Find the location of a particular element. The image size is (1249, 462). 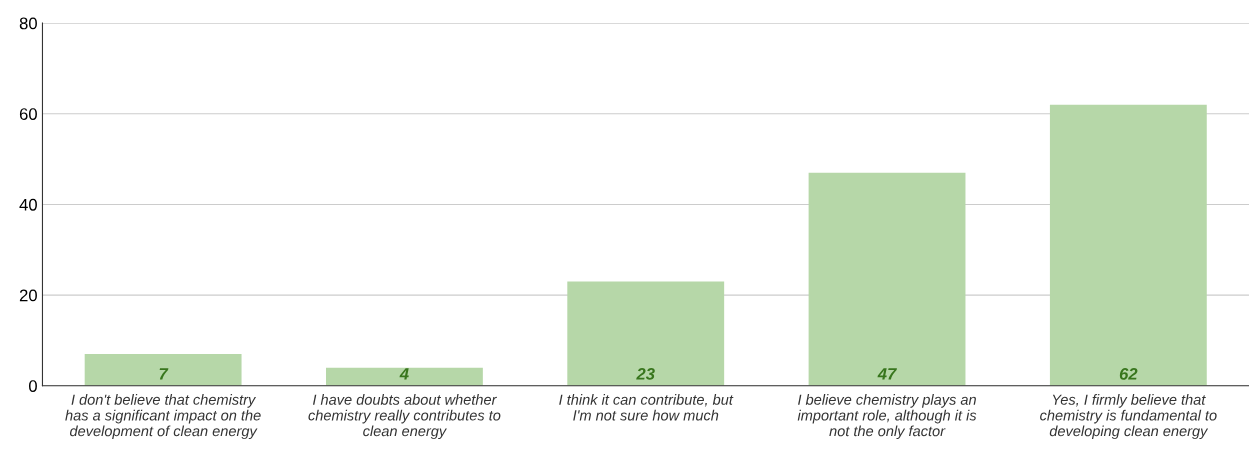

x-tick-label: I believe chemistry plays an important role, although it is not the only factor is located at coordinates (887, 417).